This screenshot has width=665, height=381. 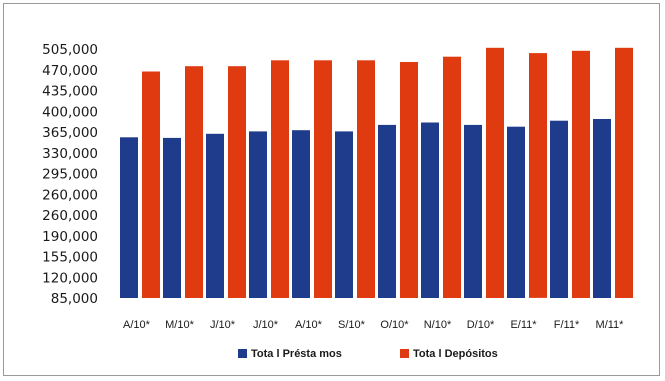 What do you see at coordinates (296, 354) in the screenshot?
I see `legend-label-prestamos: Tota l Présta mos` at bounding box center [296, 354].